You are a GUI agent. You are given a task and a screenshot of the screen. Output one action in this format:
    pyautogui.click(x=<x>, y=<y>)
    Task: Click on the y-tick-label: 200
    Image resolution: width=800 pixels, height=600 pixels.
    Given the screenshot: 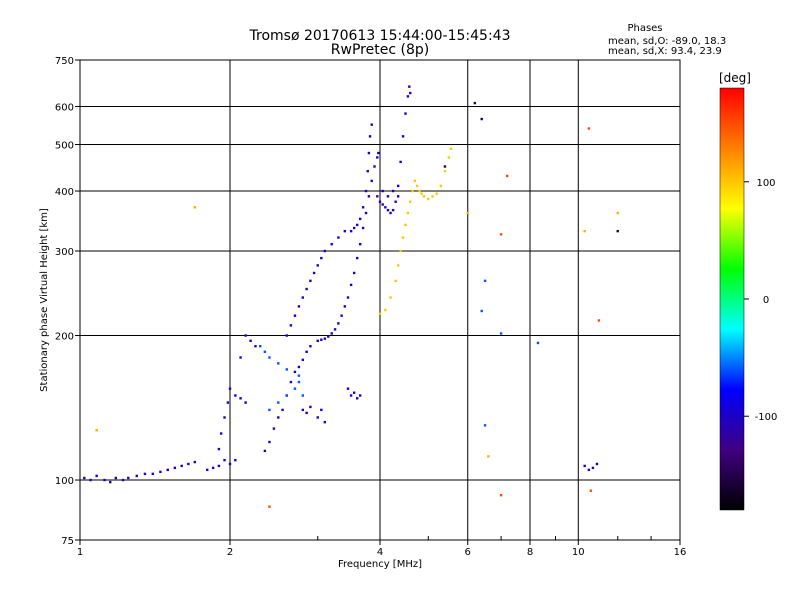 What is the action you would take?
    pyautogui.click(x=64, y=337)
    